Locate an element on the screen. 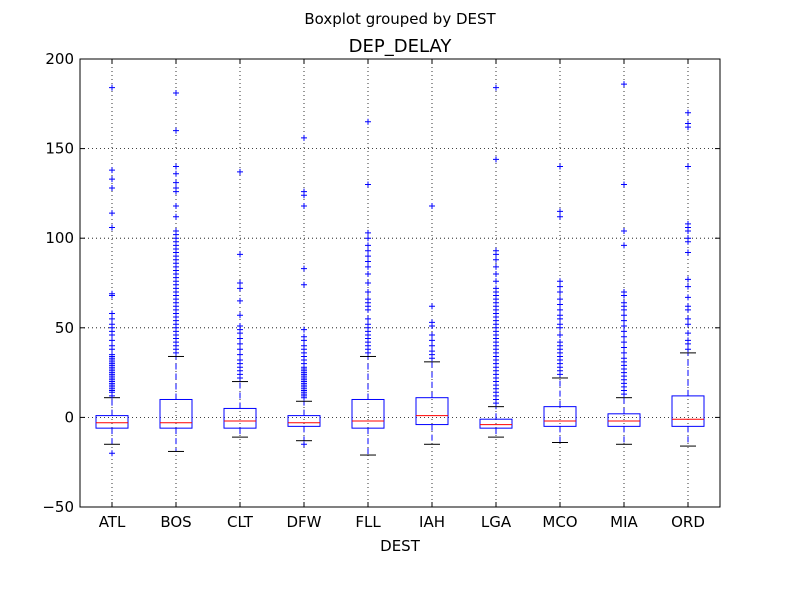 The image size is (800, 597). box-group-lga is located at coordinates (496, 261).